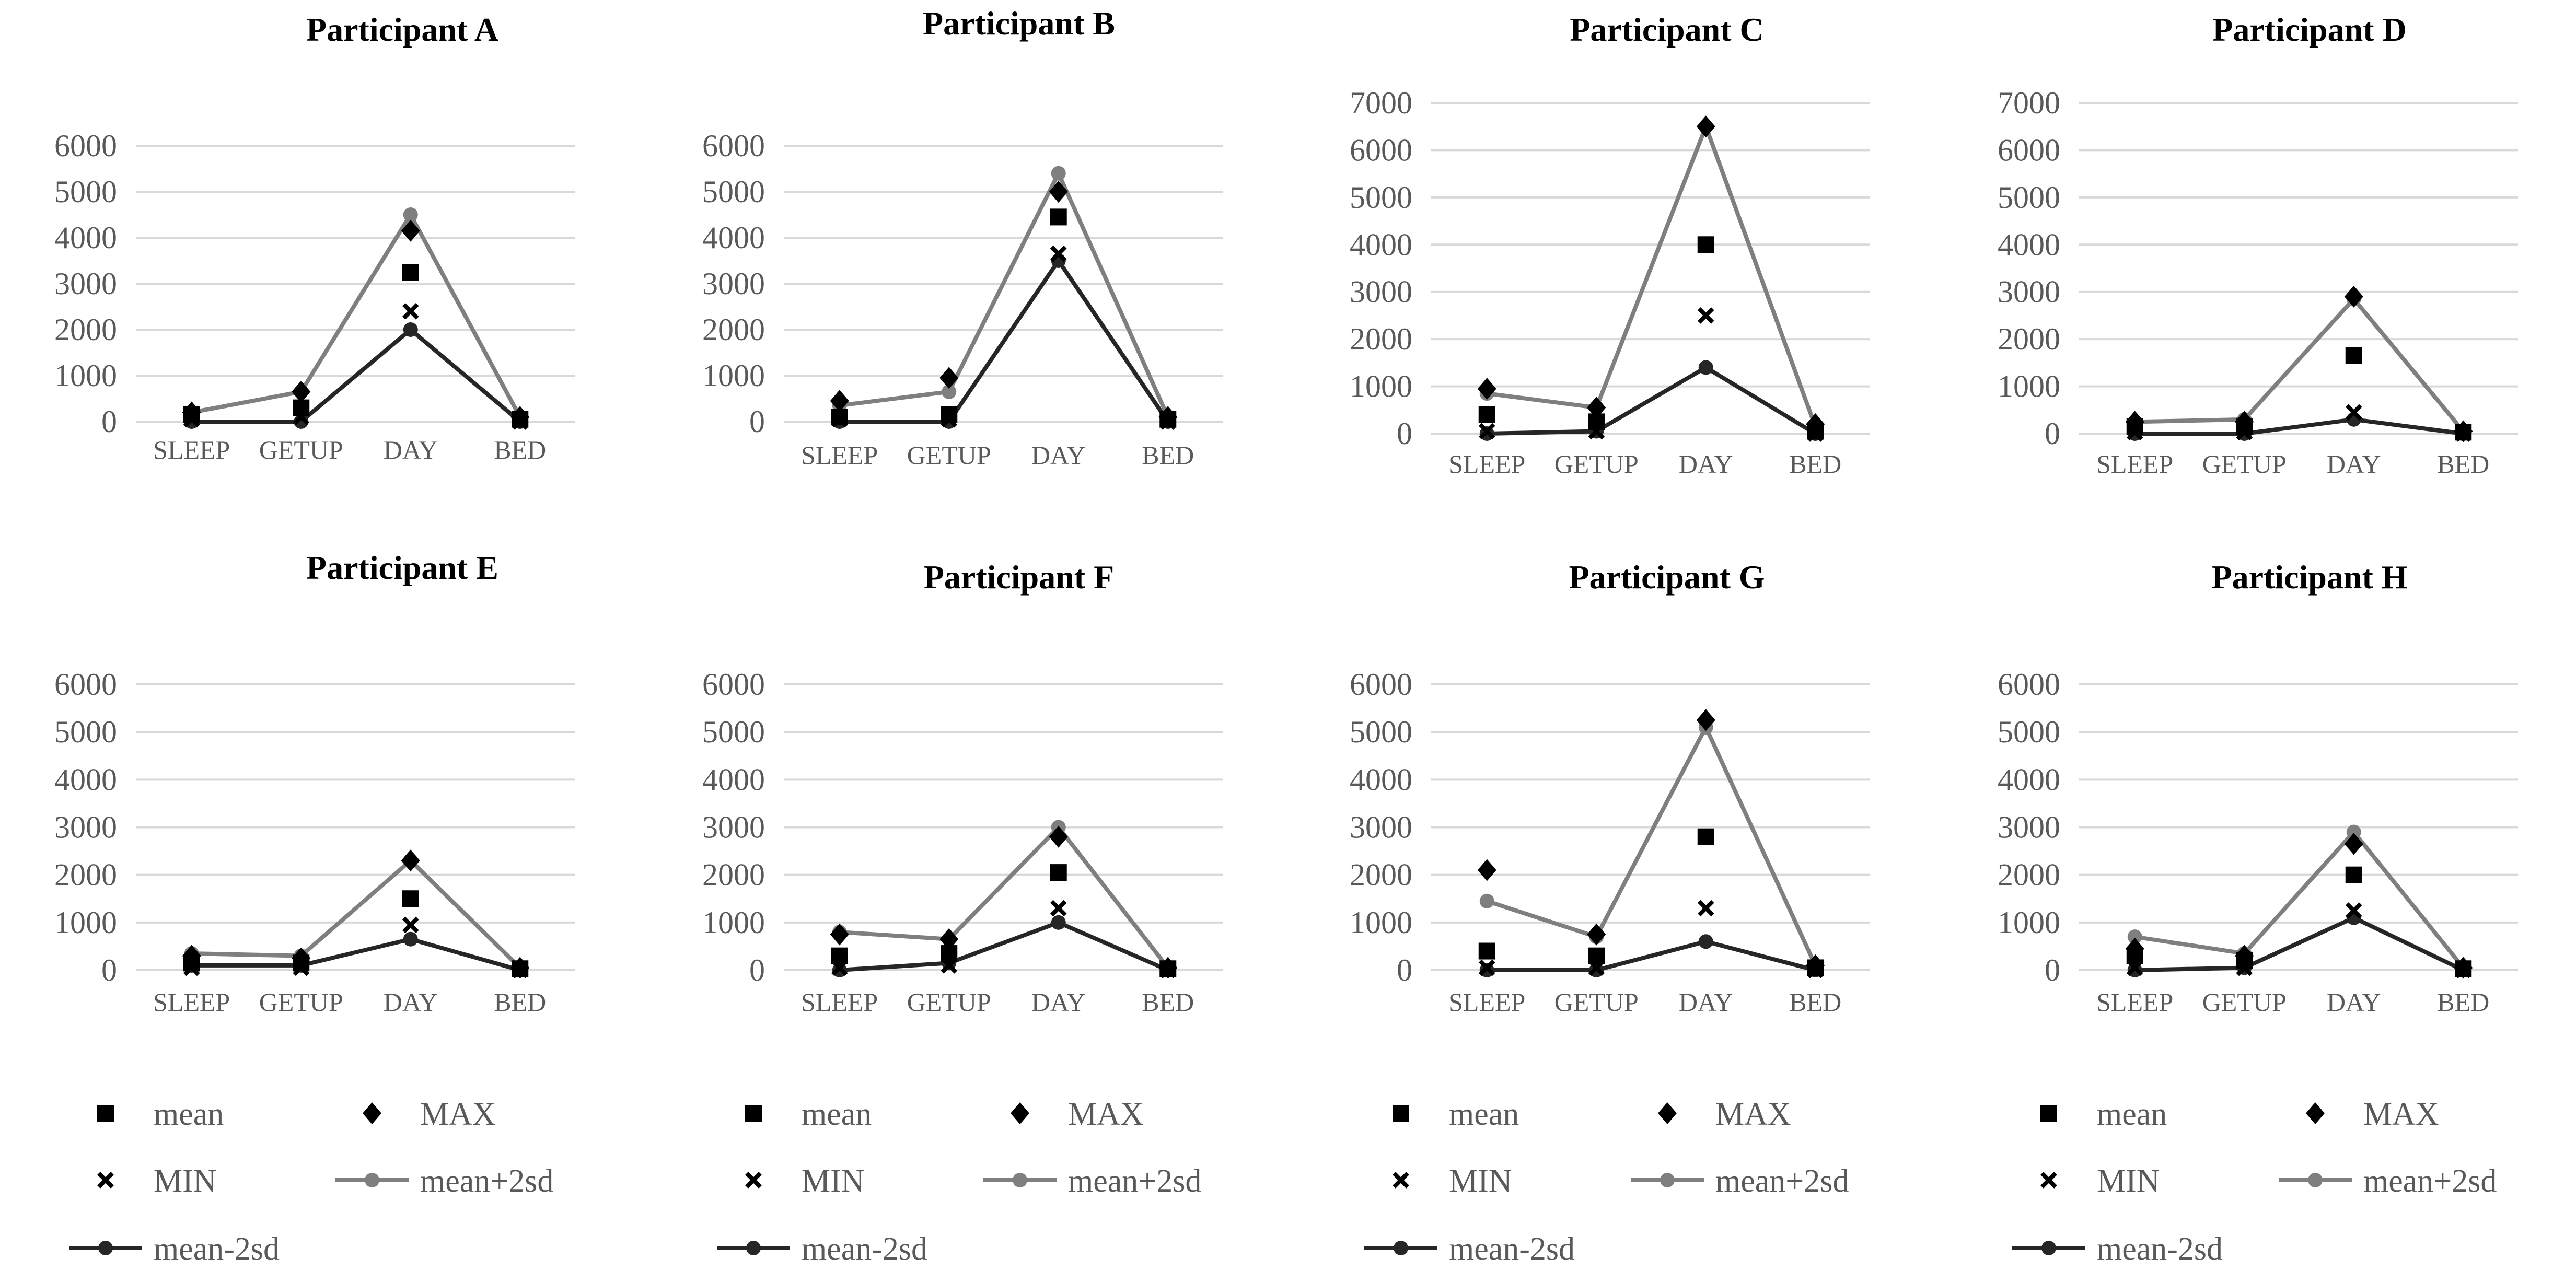 The image size is (2576, 1270). I want to click on legend-label: mean-2sd, so click(2160, 1249).